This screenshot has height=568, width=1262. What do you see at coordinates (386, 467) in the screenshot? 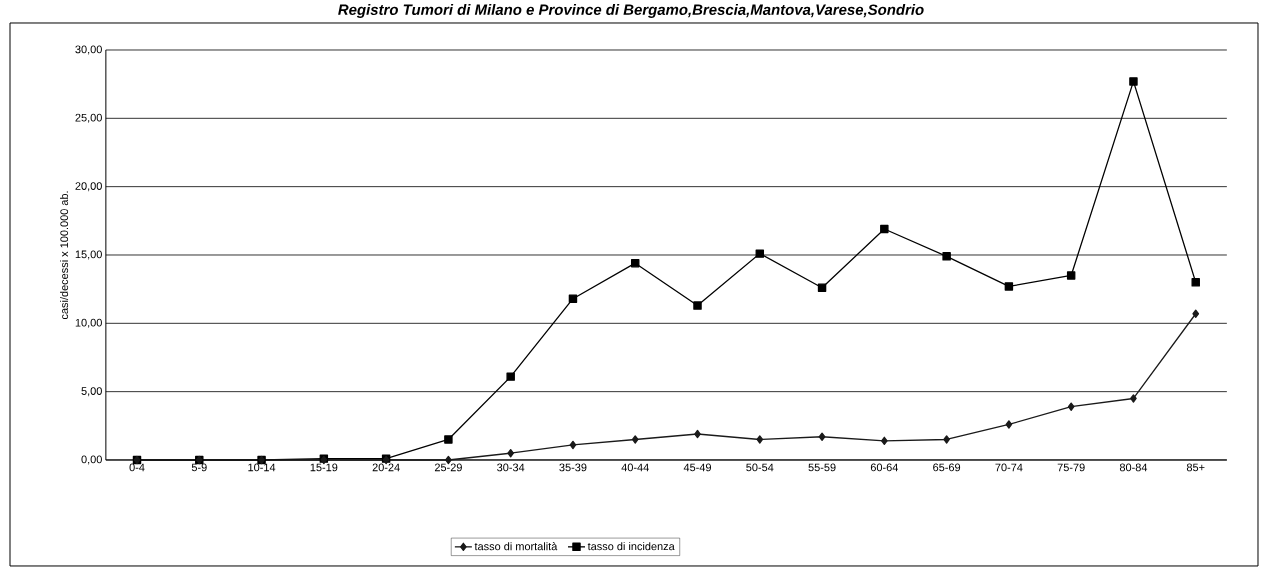
I see `x-tick-label: 20-24` at bounding box center [386, 467].